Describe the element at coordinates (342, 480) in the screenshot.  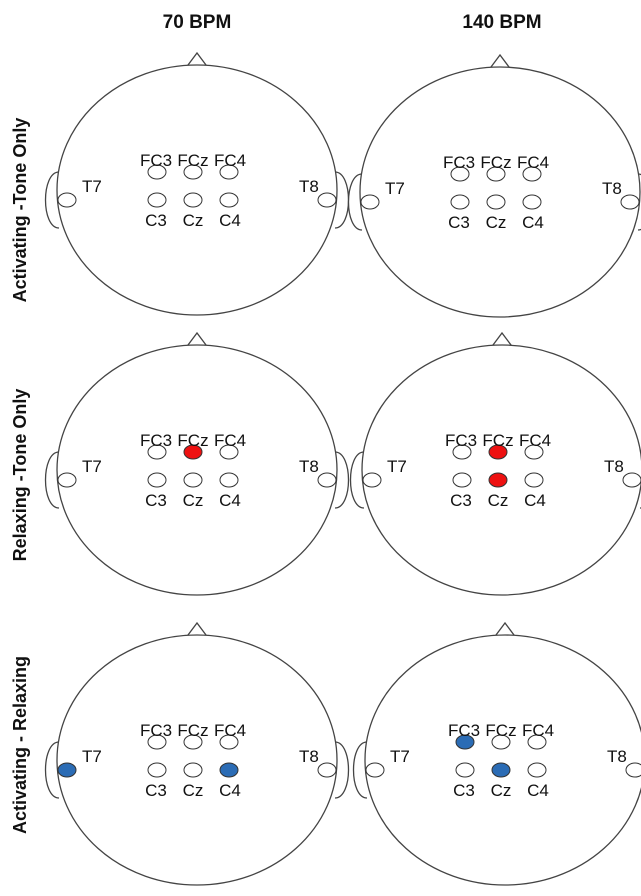
I see `right-ear` at that location.